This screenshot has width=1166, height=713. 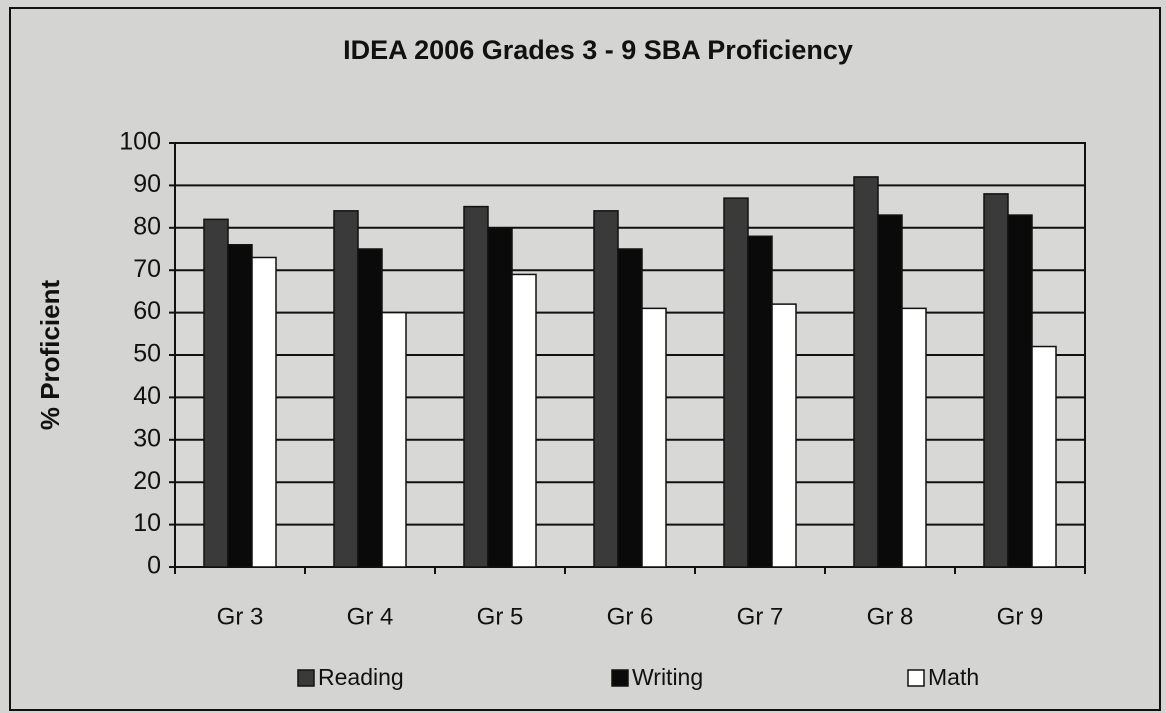 What do you see at coordinates (140, 142) in the screenshot?
I see `y-tick-label: 100` at bounding box center [140, 142].